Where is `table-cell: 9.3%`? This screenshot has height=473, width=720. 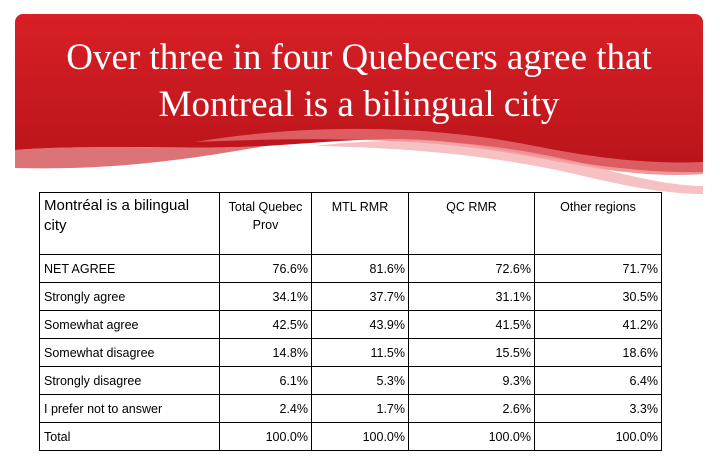
table-cell: 9.3% is located at coordinates (471, 380).